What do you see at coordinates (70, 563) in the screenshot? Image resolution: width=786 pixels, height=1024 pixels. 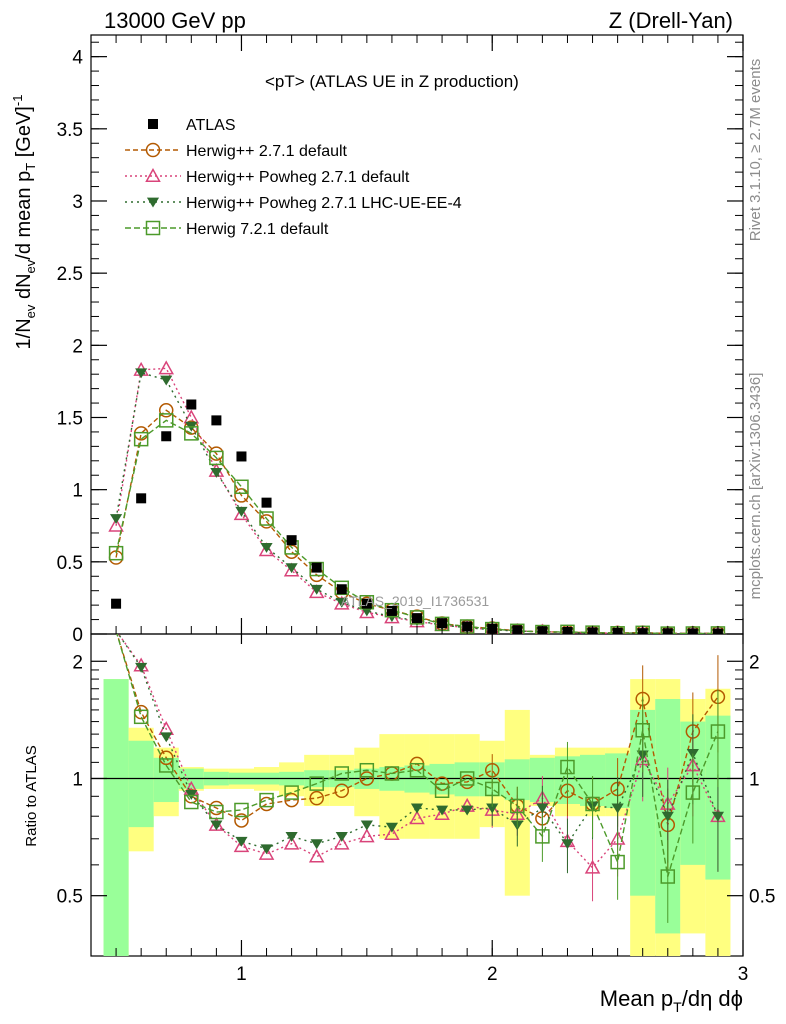 I see `y-tick-label: 0.5` at bounding box center [70, 563].